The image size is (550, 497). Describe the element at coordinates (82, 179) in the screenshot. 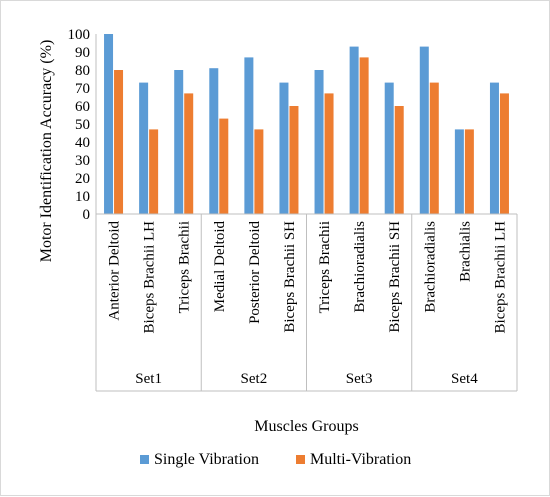

I see `y-tick-label: 20` at that location.